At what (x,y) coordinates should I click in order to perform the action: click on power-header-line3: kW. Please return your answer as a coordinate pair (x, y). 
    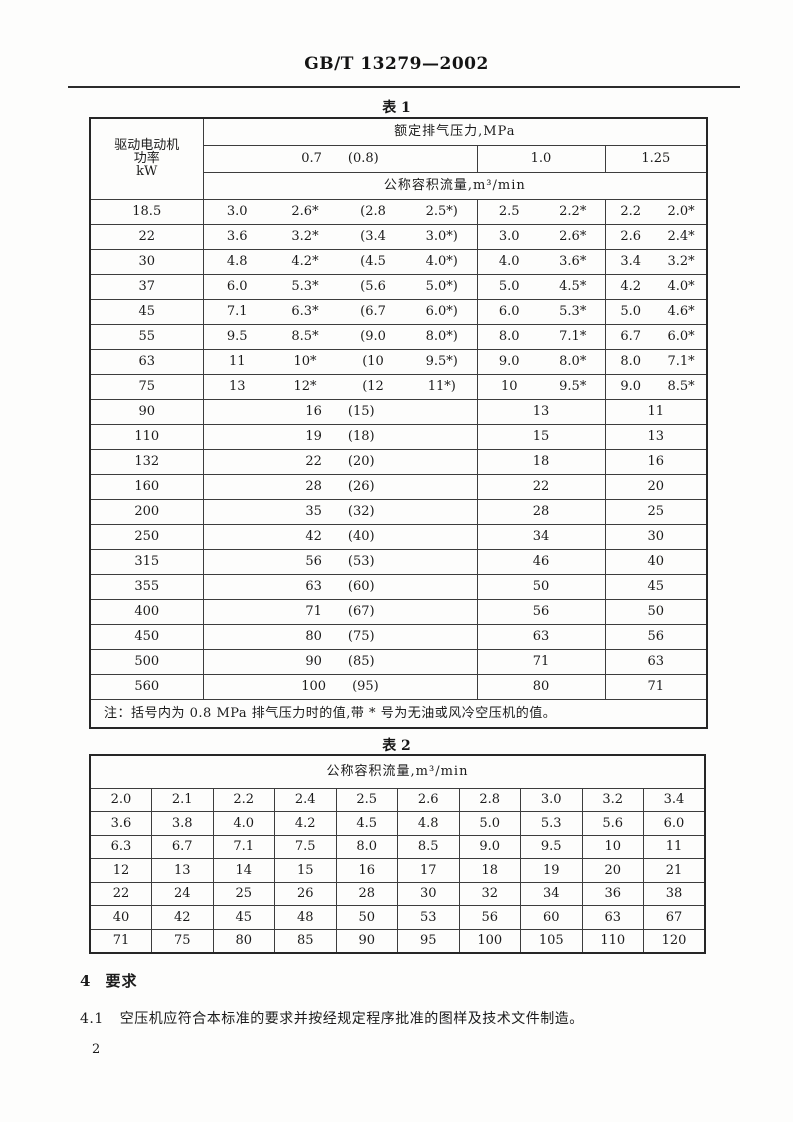
    Looking at the image, I should click on (147, 172).